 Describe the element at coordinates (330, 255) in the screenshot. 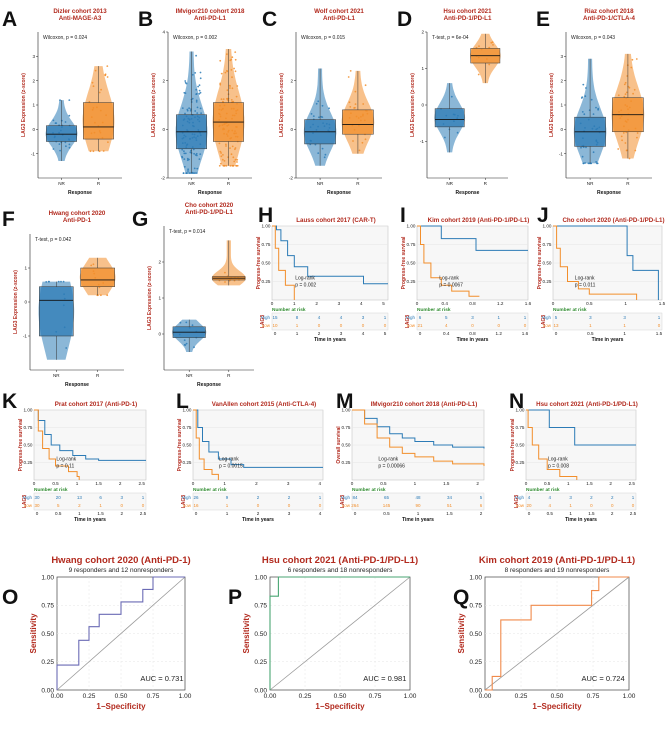

I see `km-curve-high` at that location.